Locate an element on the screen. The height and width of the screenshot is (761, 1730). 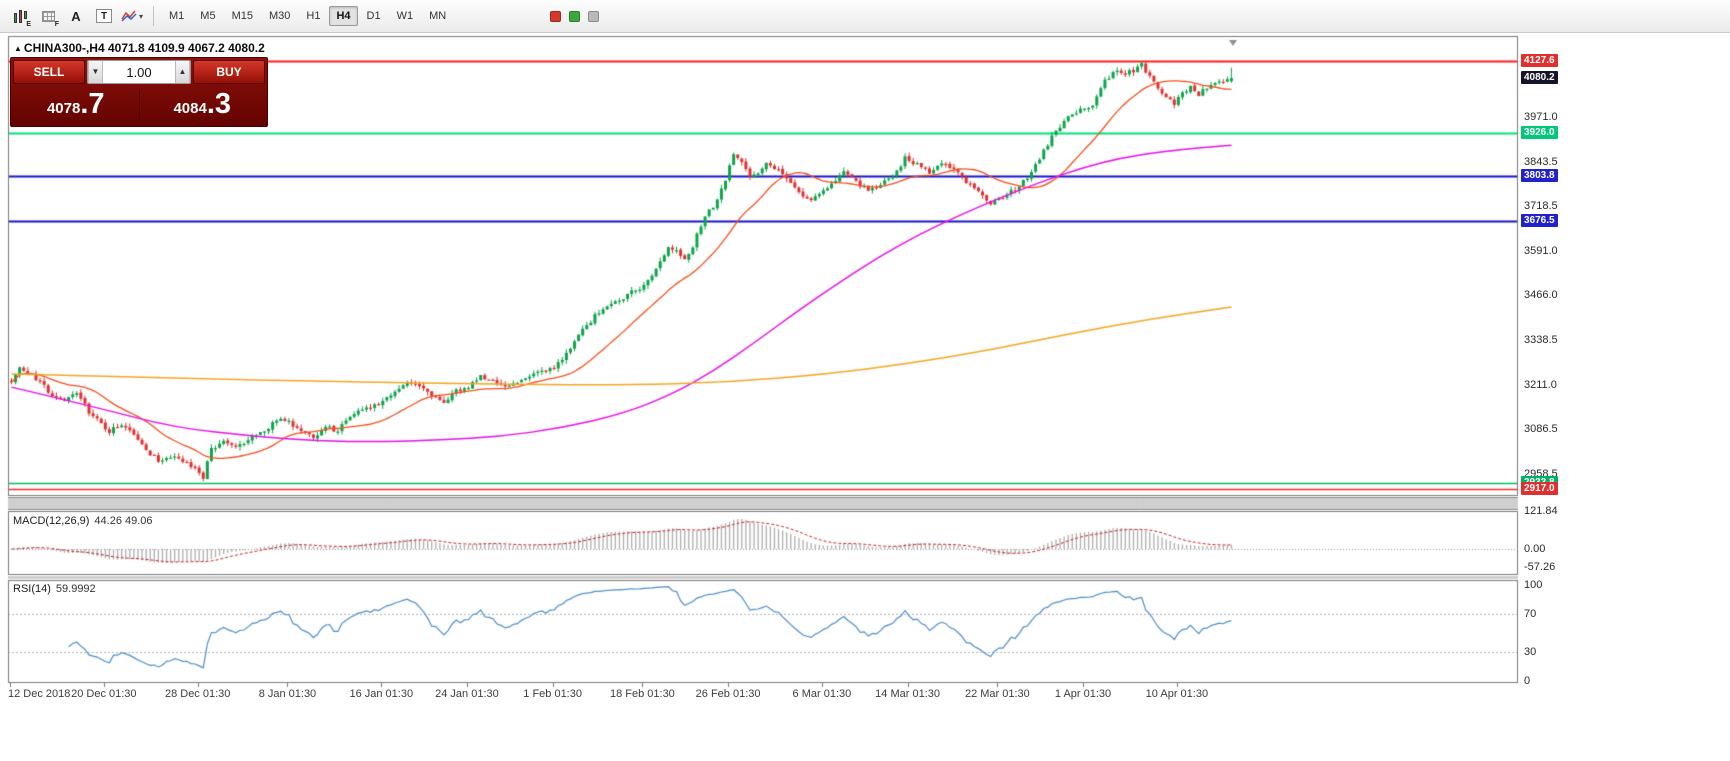
macd-axis-tick: -57.26 is located at coordinates (1540, 567).